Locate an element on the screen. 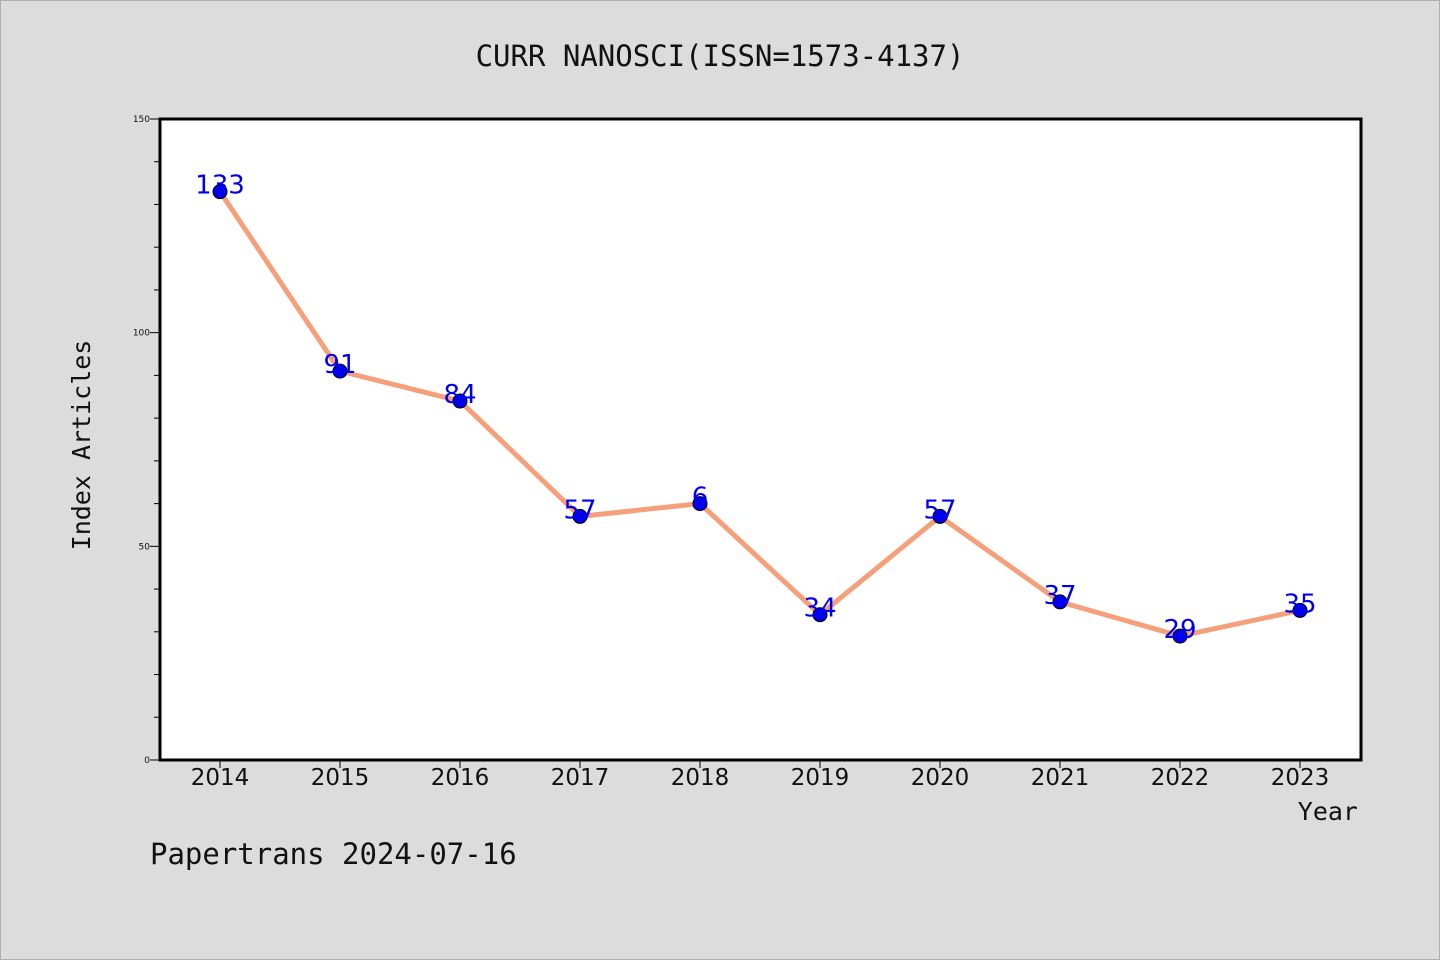  x-tick-label: 2019 is located at coordinates (820, 778).